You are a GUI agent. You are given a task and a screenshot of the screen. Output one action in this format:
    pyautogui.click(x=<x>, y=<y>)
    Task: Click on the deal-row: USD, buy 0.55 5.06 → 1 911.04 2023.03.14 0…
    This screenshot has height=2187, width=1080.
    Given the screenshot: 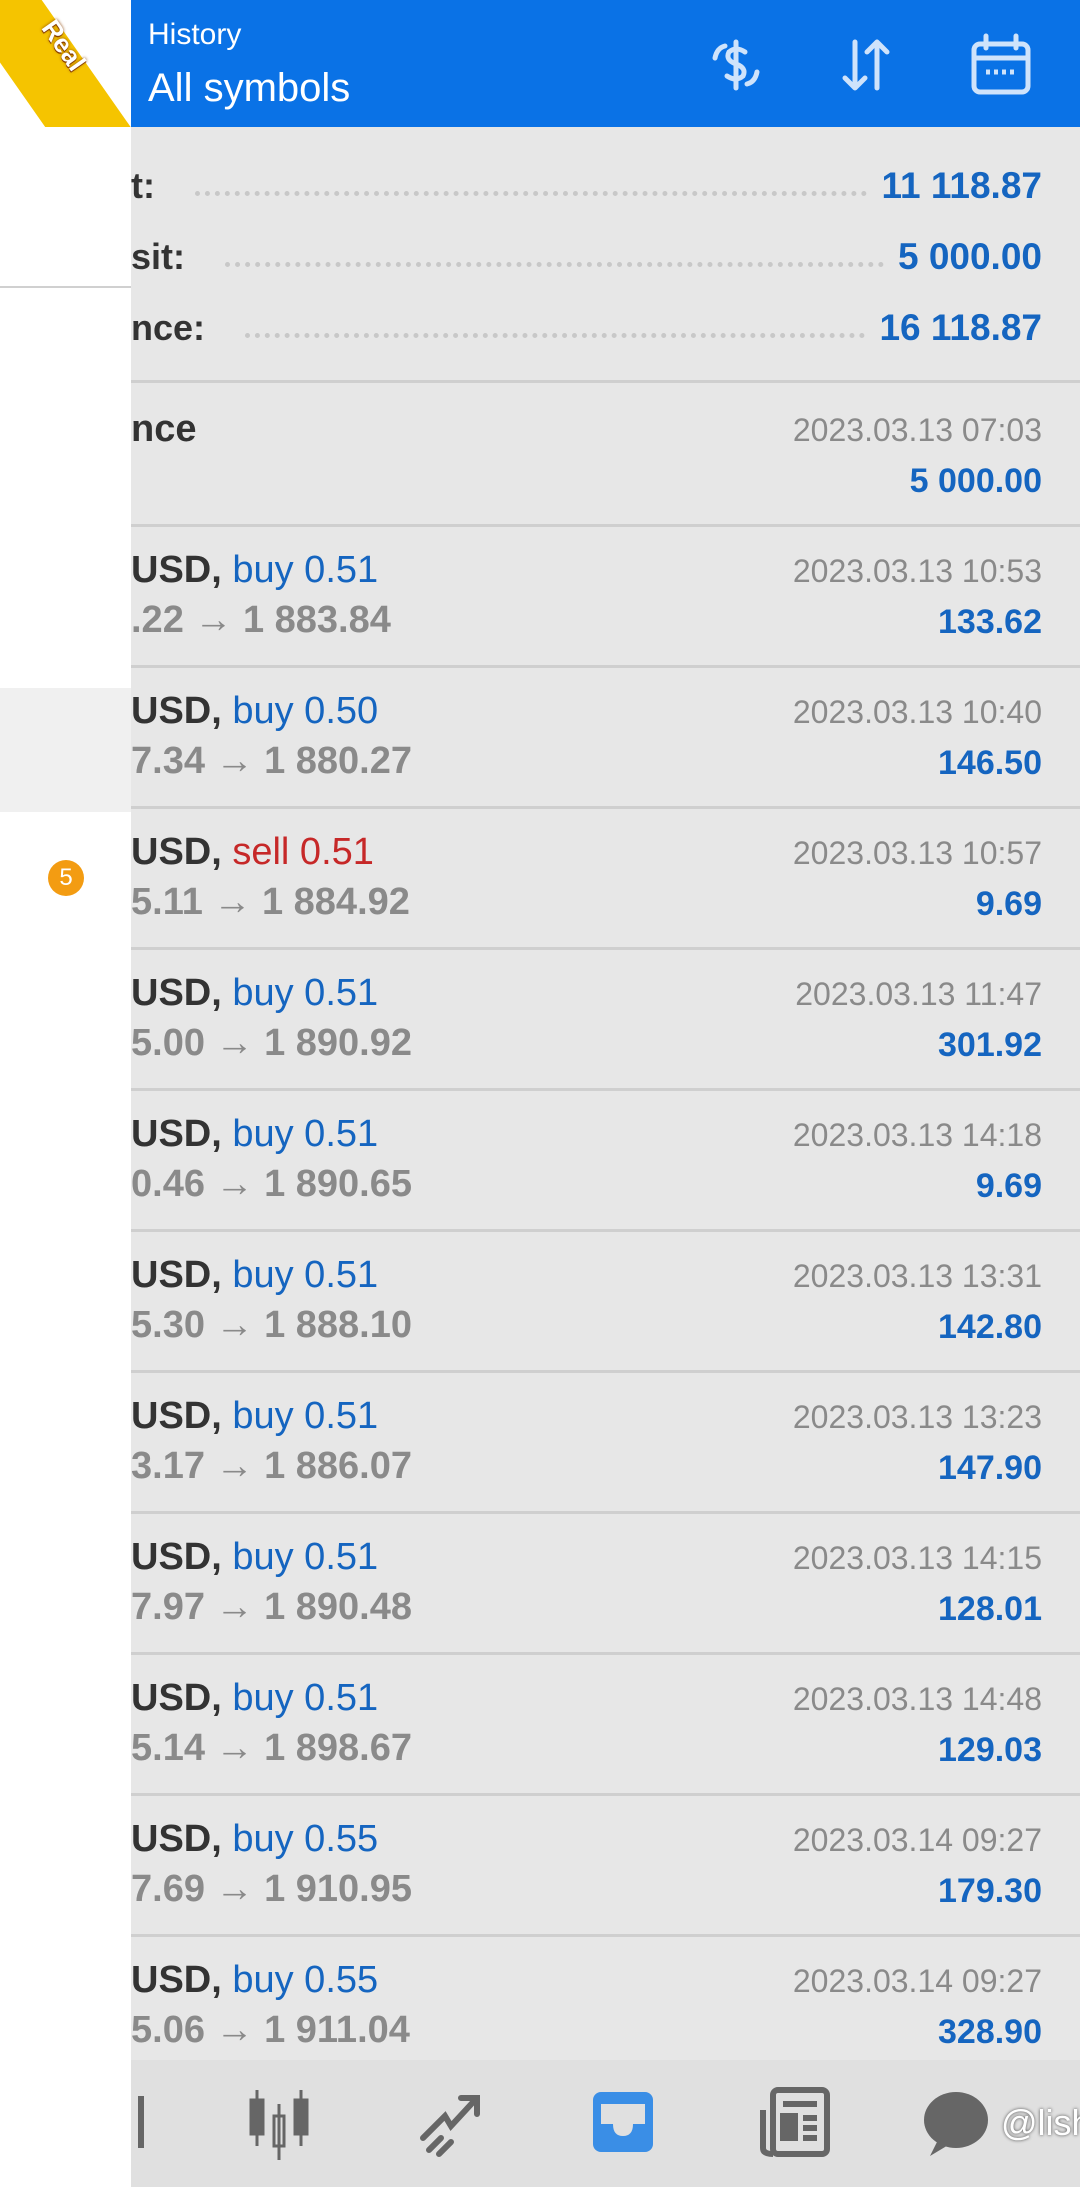 What is the action you would take?
    pyautogui.click(x=605, y=2007)
    